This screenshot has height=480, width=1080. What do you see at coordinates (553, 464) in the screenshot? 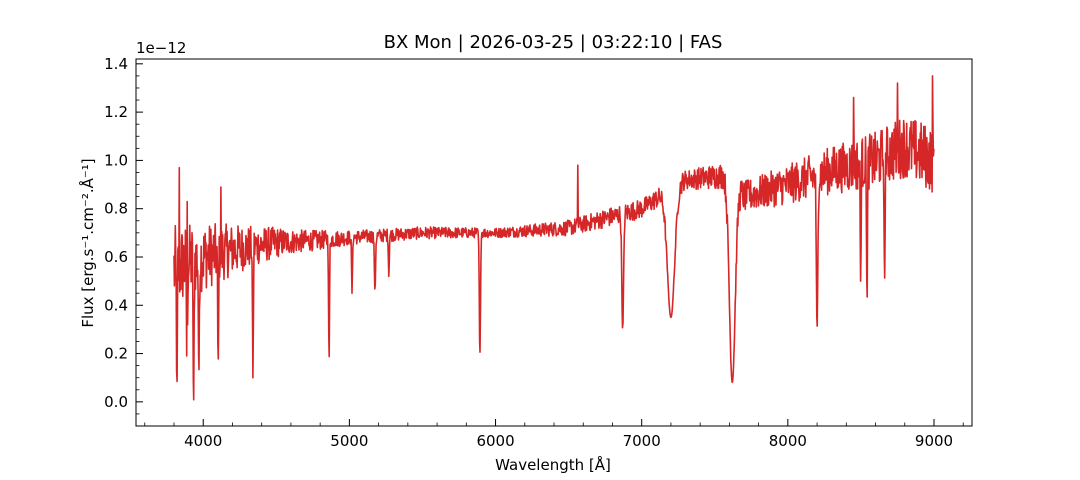
I see `x-axis-label: Wavelength [Å]` at bounding box center [553, 464].